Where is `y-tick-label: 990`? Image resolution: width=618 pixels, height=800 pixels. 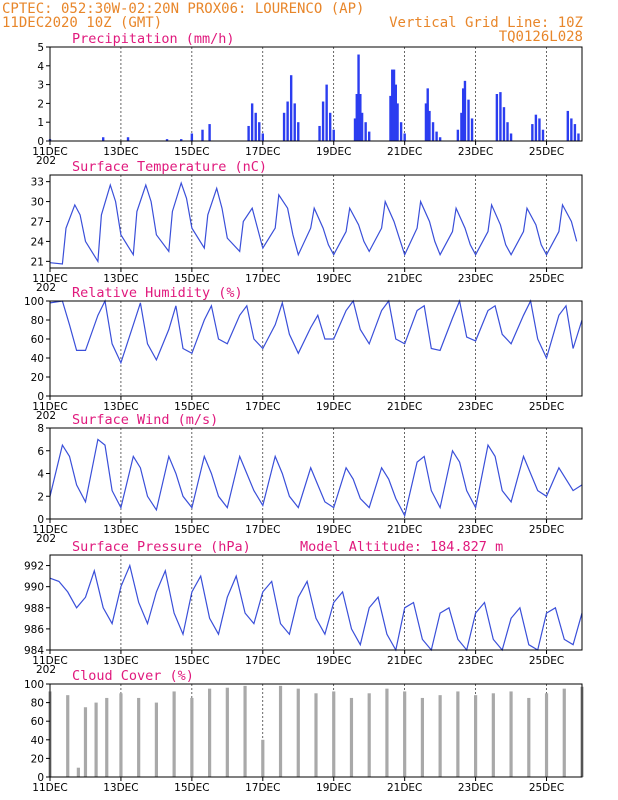 y-tick-label: 990 is located at coordinates (34, 588).